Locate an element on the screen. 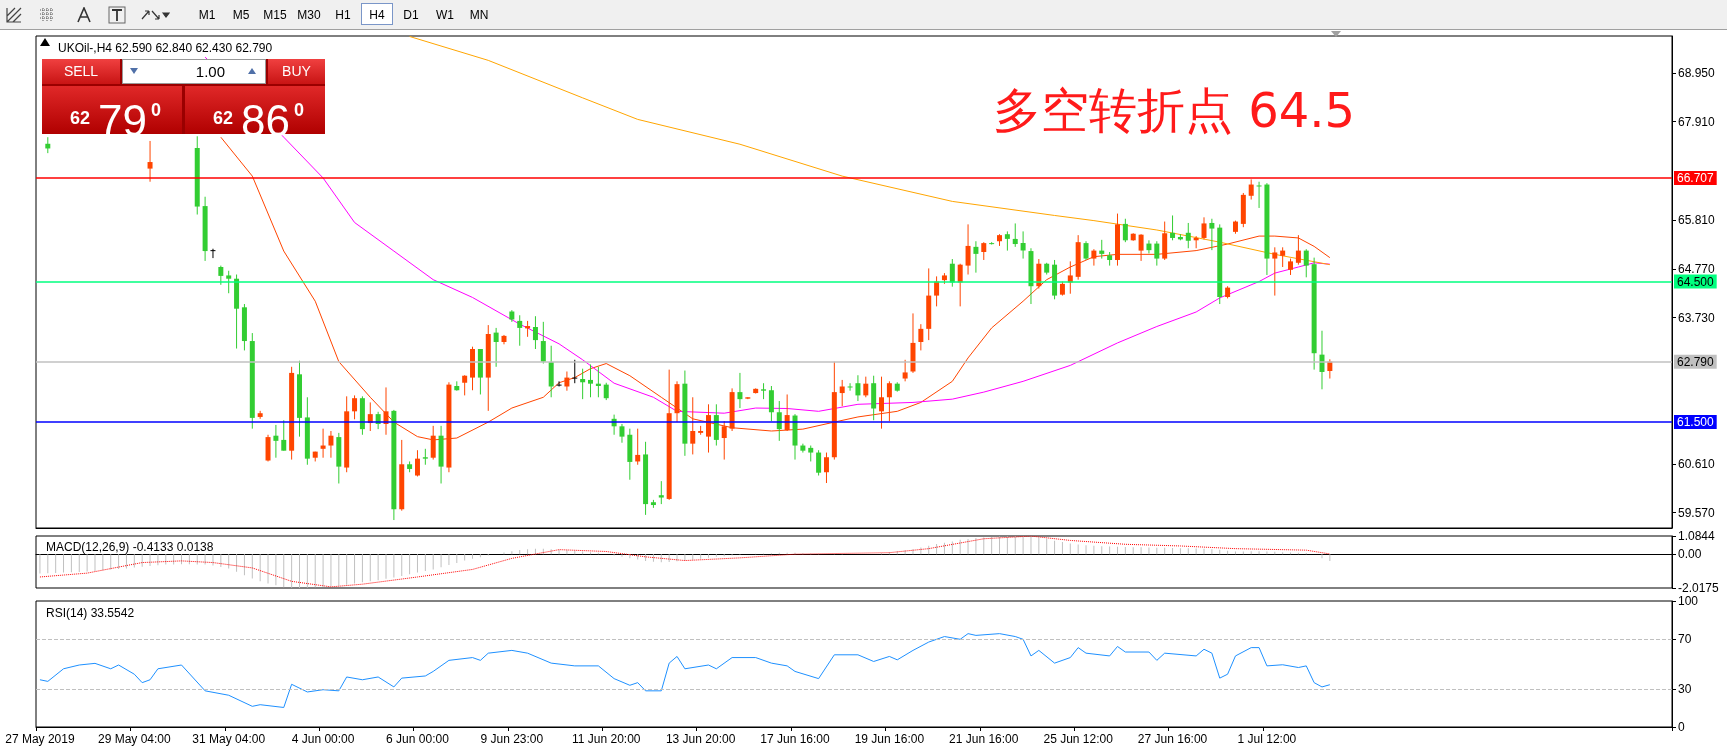 This screenshot has height=752, width=1727. y-tick-label: 0 is located at coordinates (1681, 727).